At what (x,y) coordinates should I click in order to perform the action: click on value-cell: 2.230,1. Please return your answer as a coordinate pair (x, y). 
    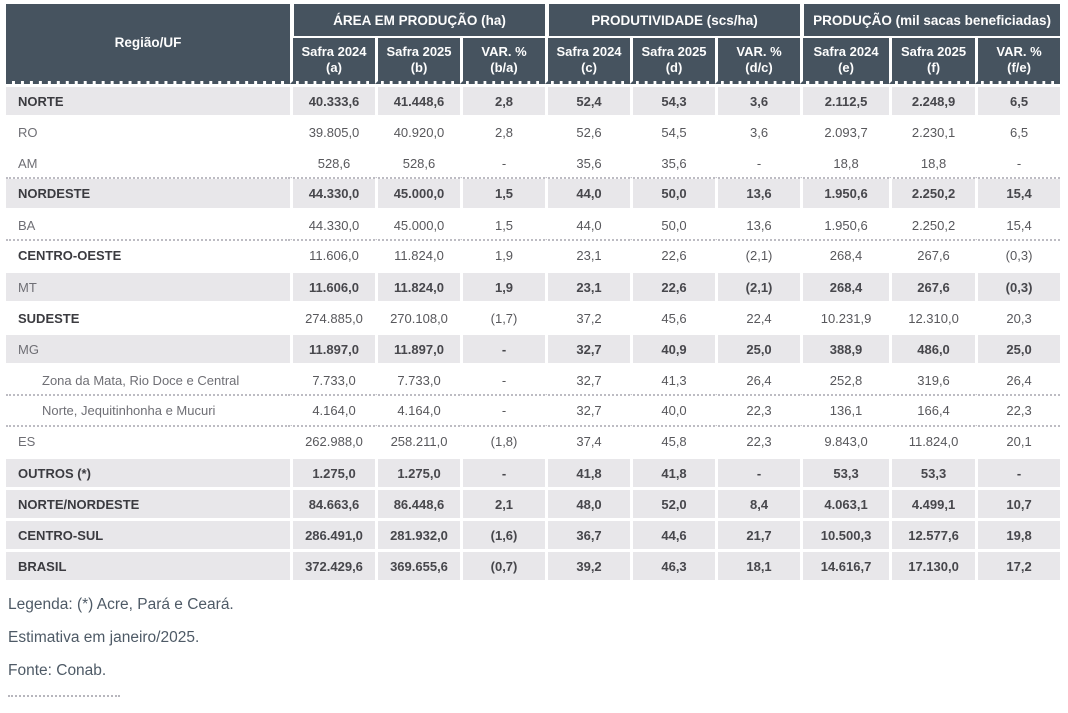
    Looking at the image, I should click on (932, 130).